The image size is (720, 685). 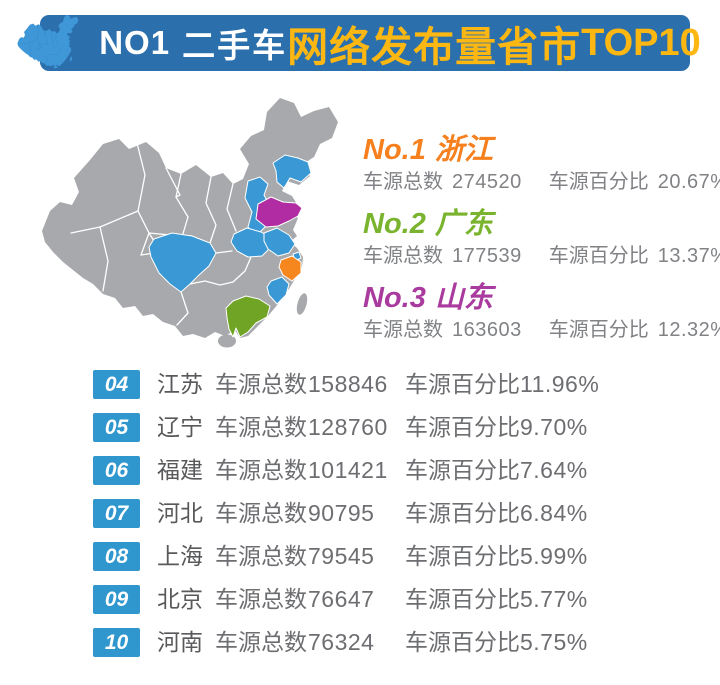 What do you see at coordinates (180, 384) in the screenshot?
I see `rank-province: 江苏` at bounding box center [180, 384].